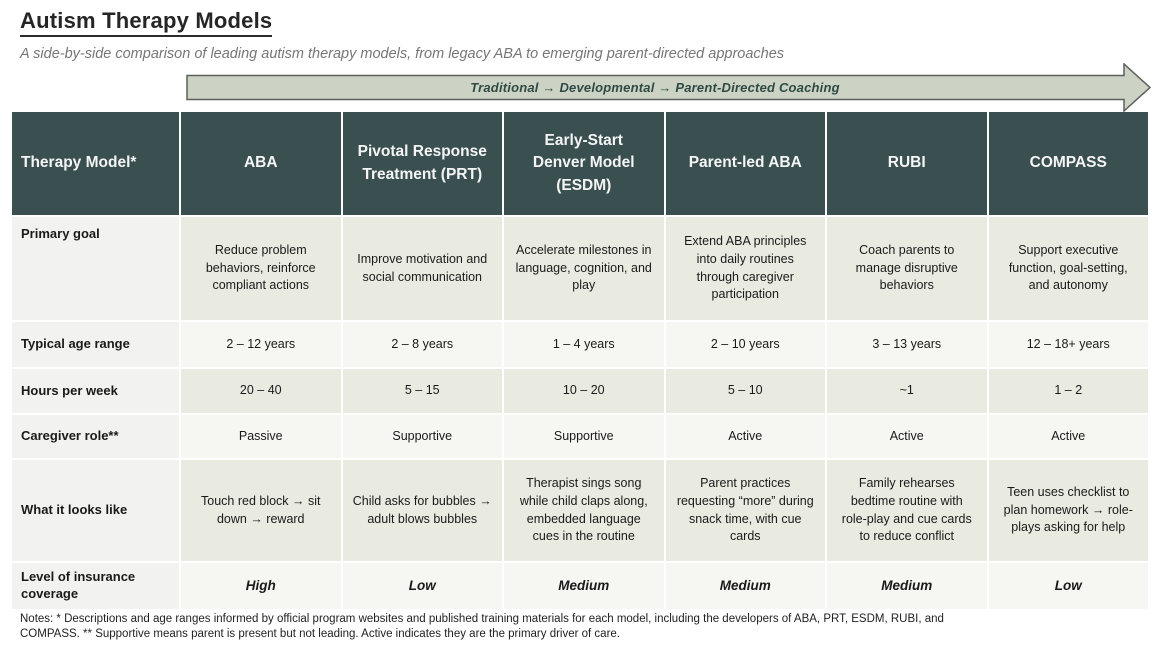 Image resolution: width=1160 pixels, height=652 pixels. Describe the element at coordinates (95, 391) in the screenshot. I see `row-label-hours-per-week: Hours per week` at that location.